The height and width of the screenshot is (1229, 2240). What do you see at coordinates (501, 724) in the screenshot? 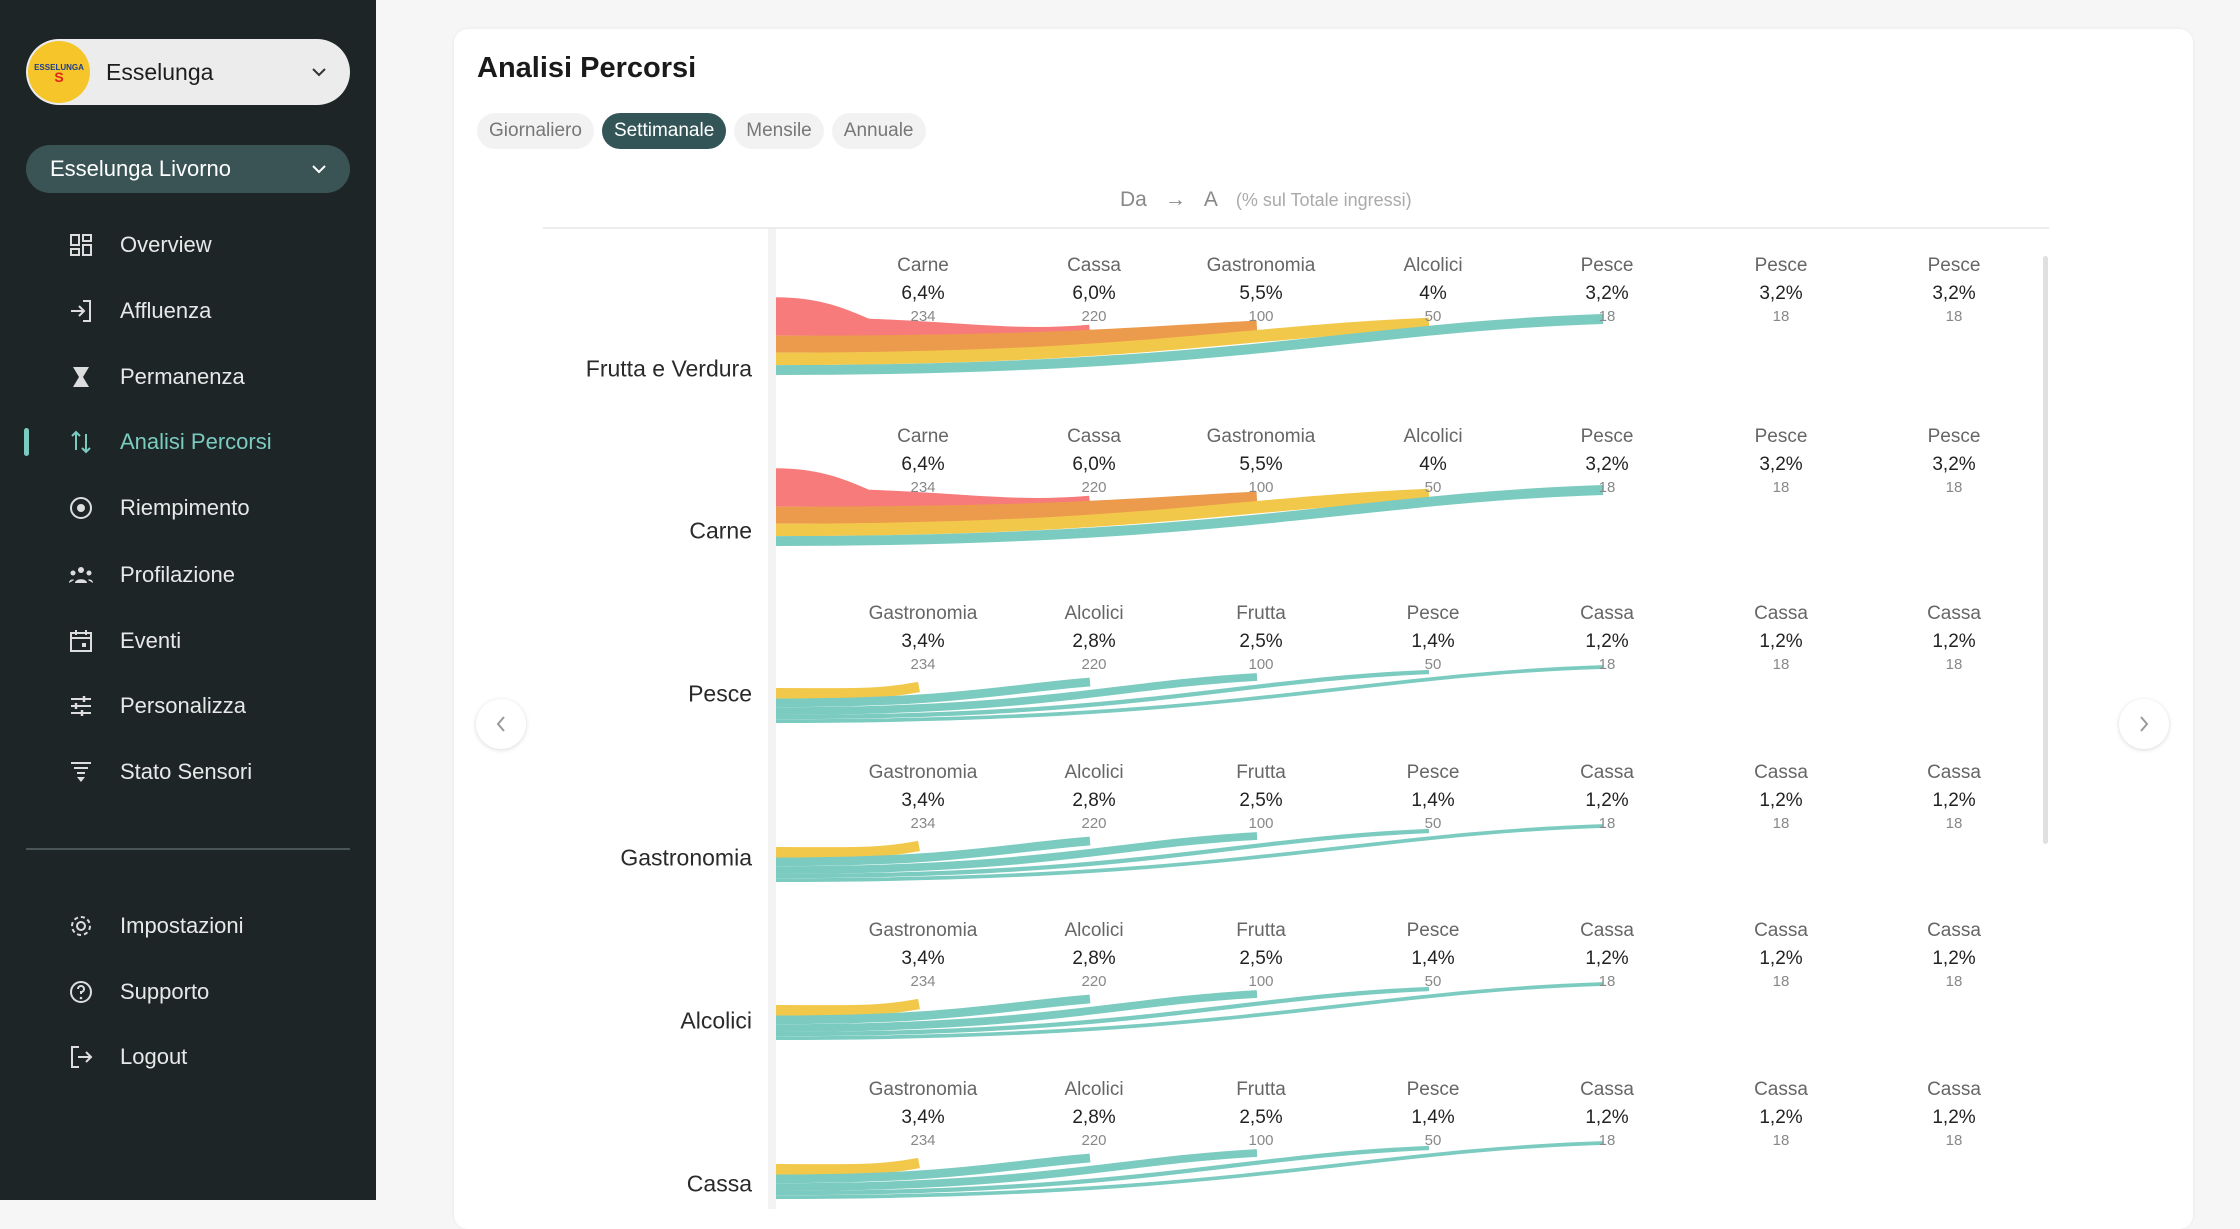
I see `prev-button` at bounding box center [501, 724].